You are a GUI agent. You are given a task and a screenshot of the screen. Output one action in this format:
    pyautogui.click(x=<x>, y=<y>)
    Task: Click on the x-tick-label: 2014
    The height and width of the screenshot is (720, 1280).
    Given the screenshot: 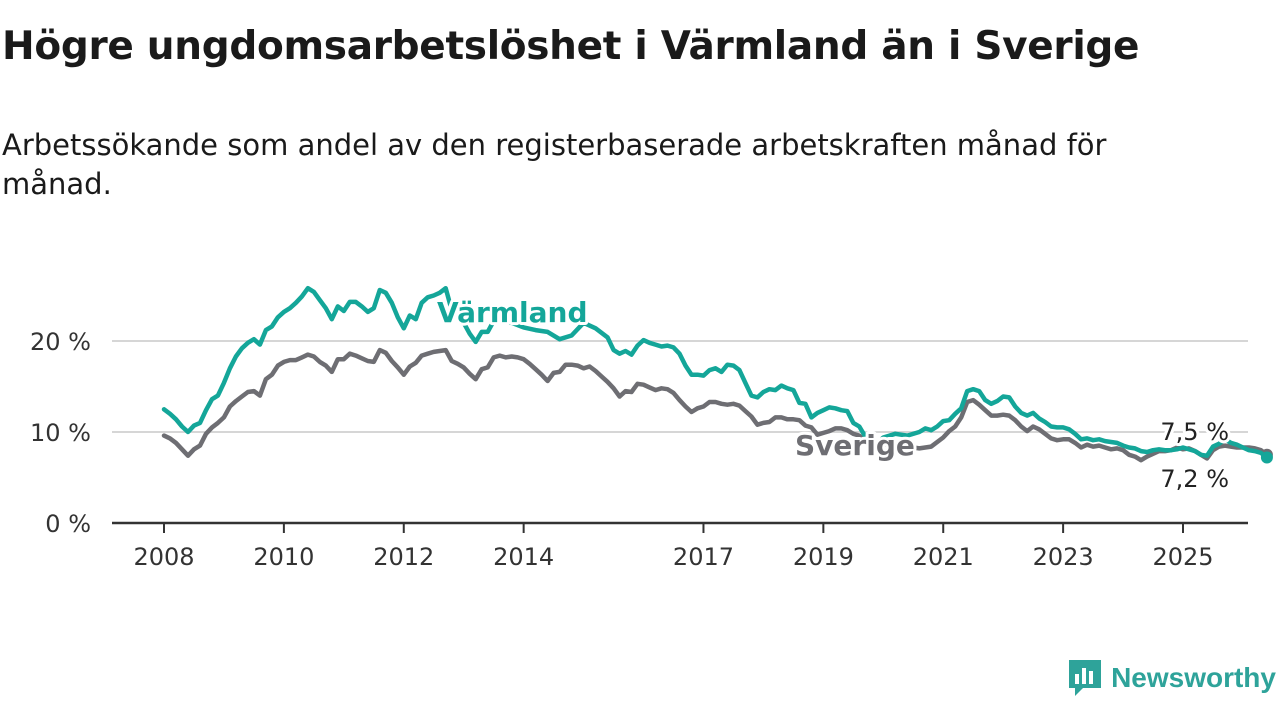 What is the action you would take?
    pyautogui.click(x=523, y=557)
    